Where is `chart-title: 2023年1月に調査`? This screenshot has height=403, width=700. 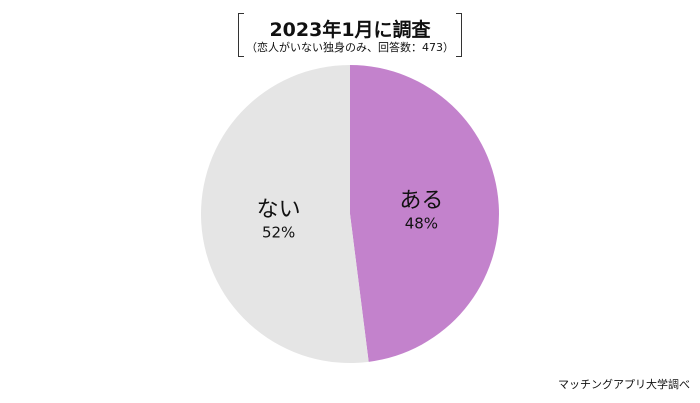 chart-title: 2023年1月に調査 is located at coordinates (350, 30).